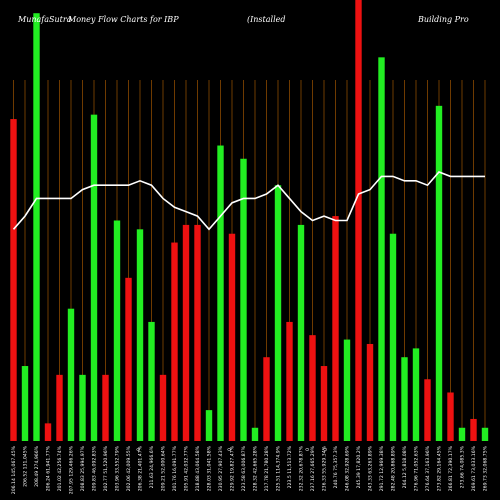 This screenshot has width=500, height=500. I want to click on x-tick-label: 206.14 145,067.45%, so click(14, 469).